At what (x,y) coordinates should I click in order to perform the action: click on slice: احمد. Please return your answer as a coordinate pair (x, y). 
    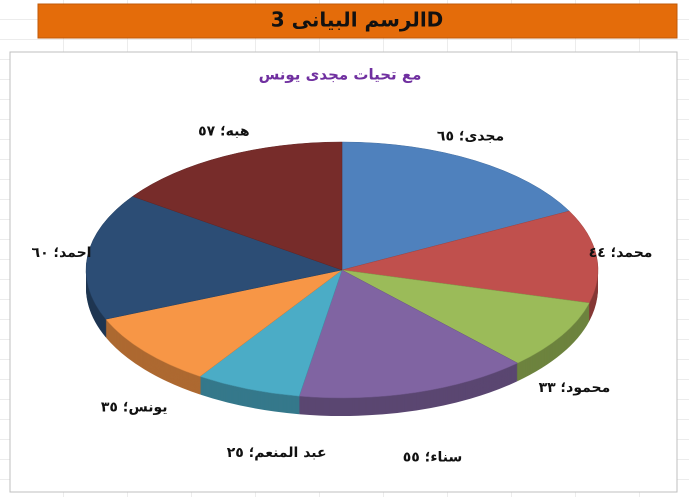
    Looking at the image, I should click on (214, 258).